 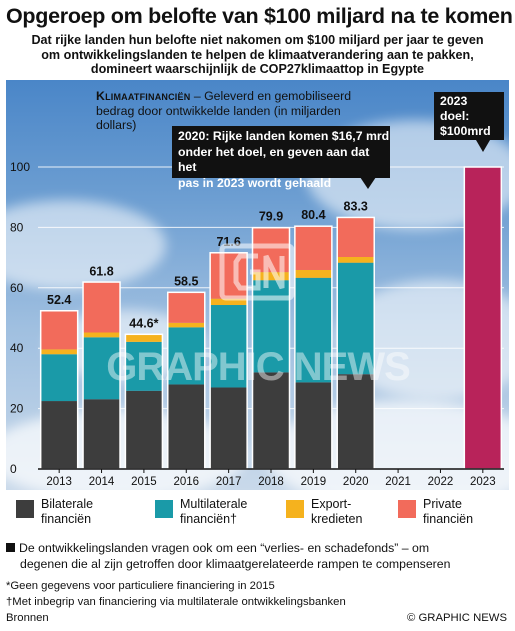 I want to click on bar-multilateral-2017, so click(x=229, y=346).